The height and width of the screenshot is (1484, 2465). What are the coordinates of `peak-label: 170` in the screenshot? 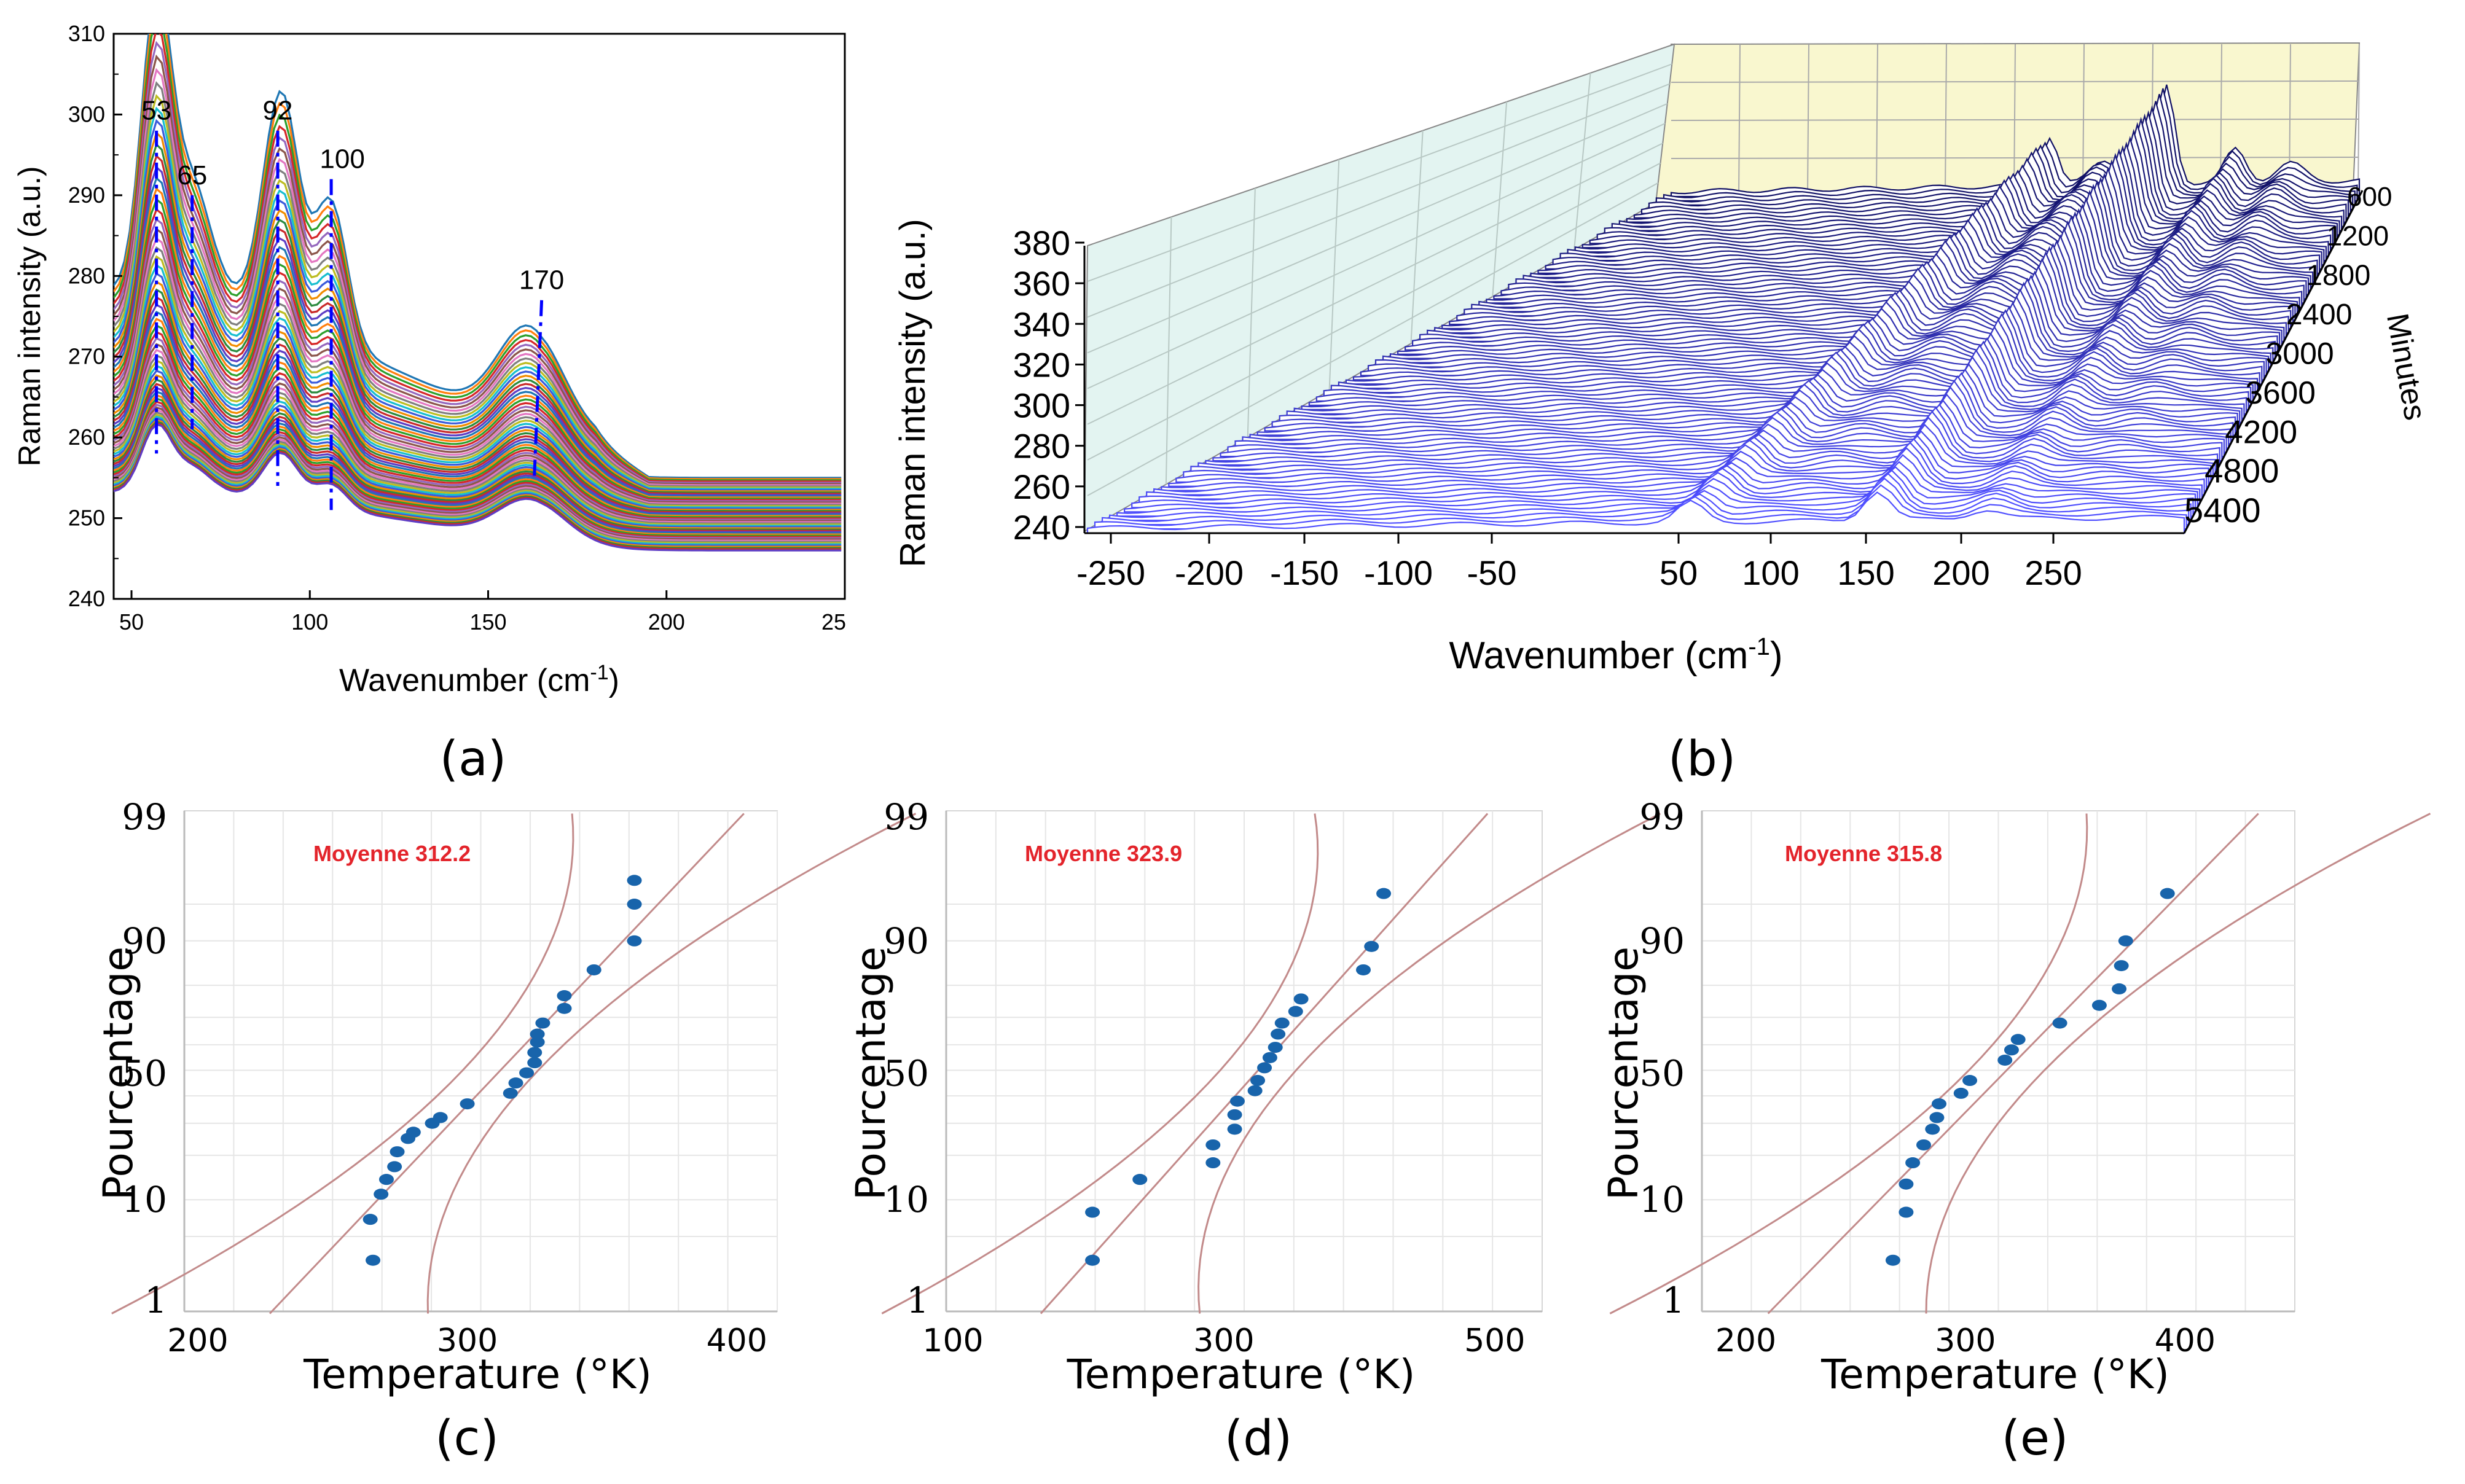 It's located at (541, 280).